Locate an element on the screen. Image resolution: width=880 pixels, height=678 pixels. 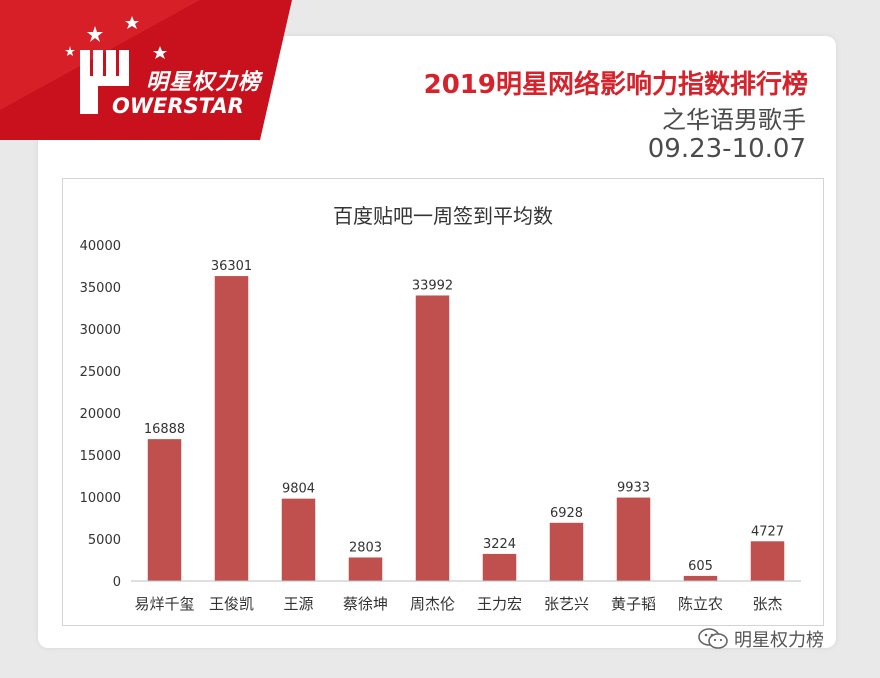
page-subtitle: 之华语男歌手 is located at coordinates (734, 120).